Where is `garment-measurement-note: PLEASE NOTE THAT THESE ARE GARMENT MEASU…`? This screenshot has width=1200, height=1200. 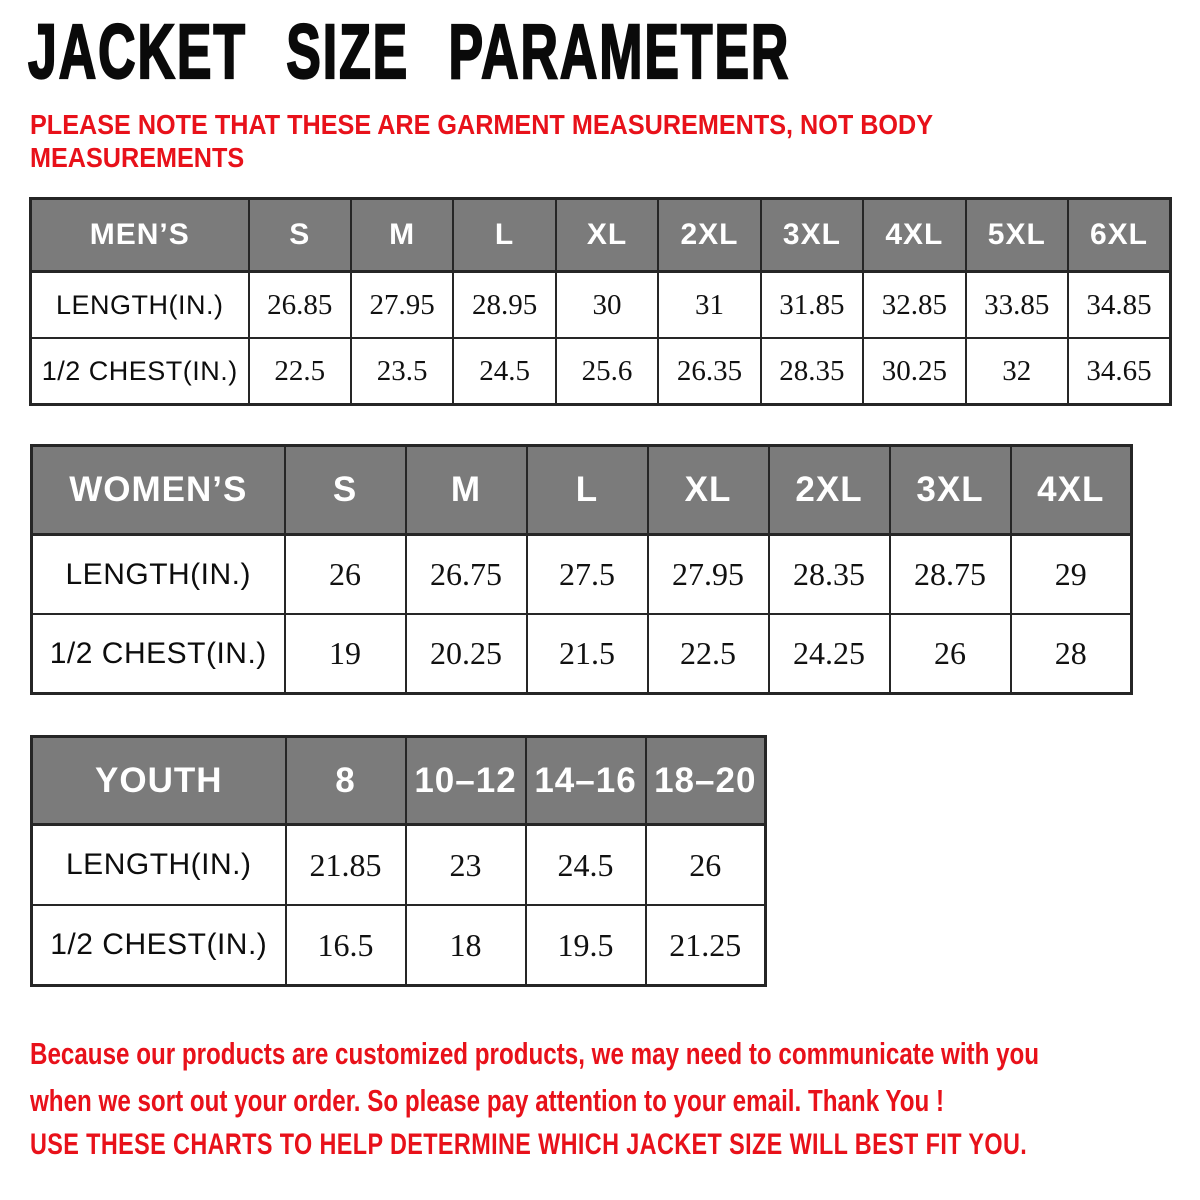
garment-measurement-note: PLEASE NOTE THAT THESE ARE GARMENT MEASU… is located at coordinates (481, 141).